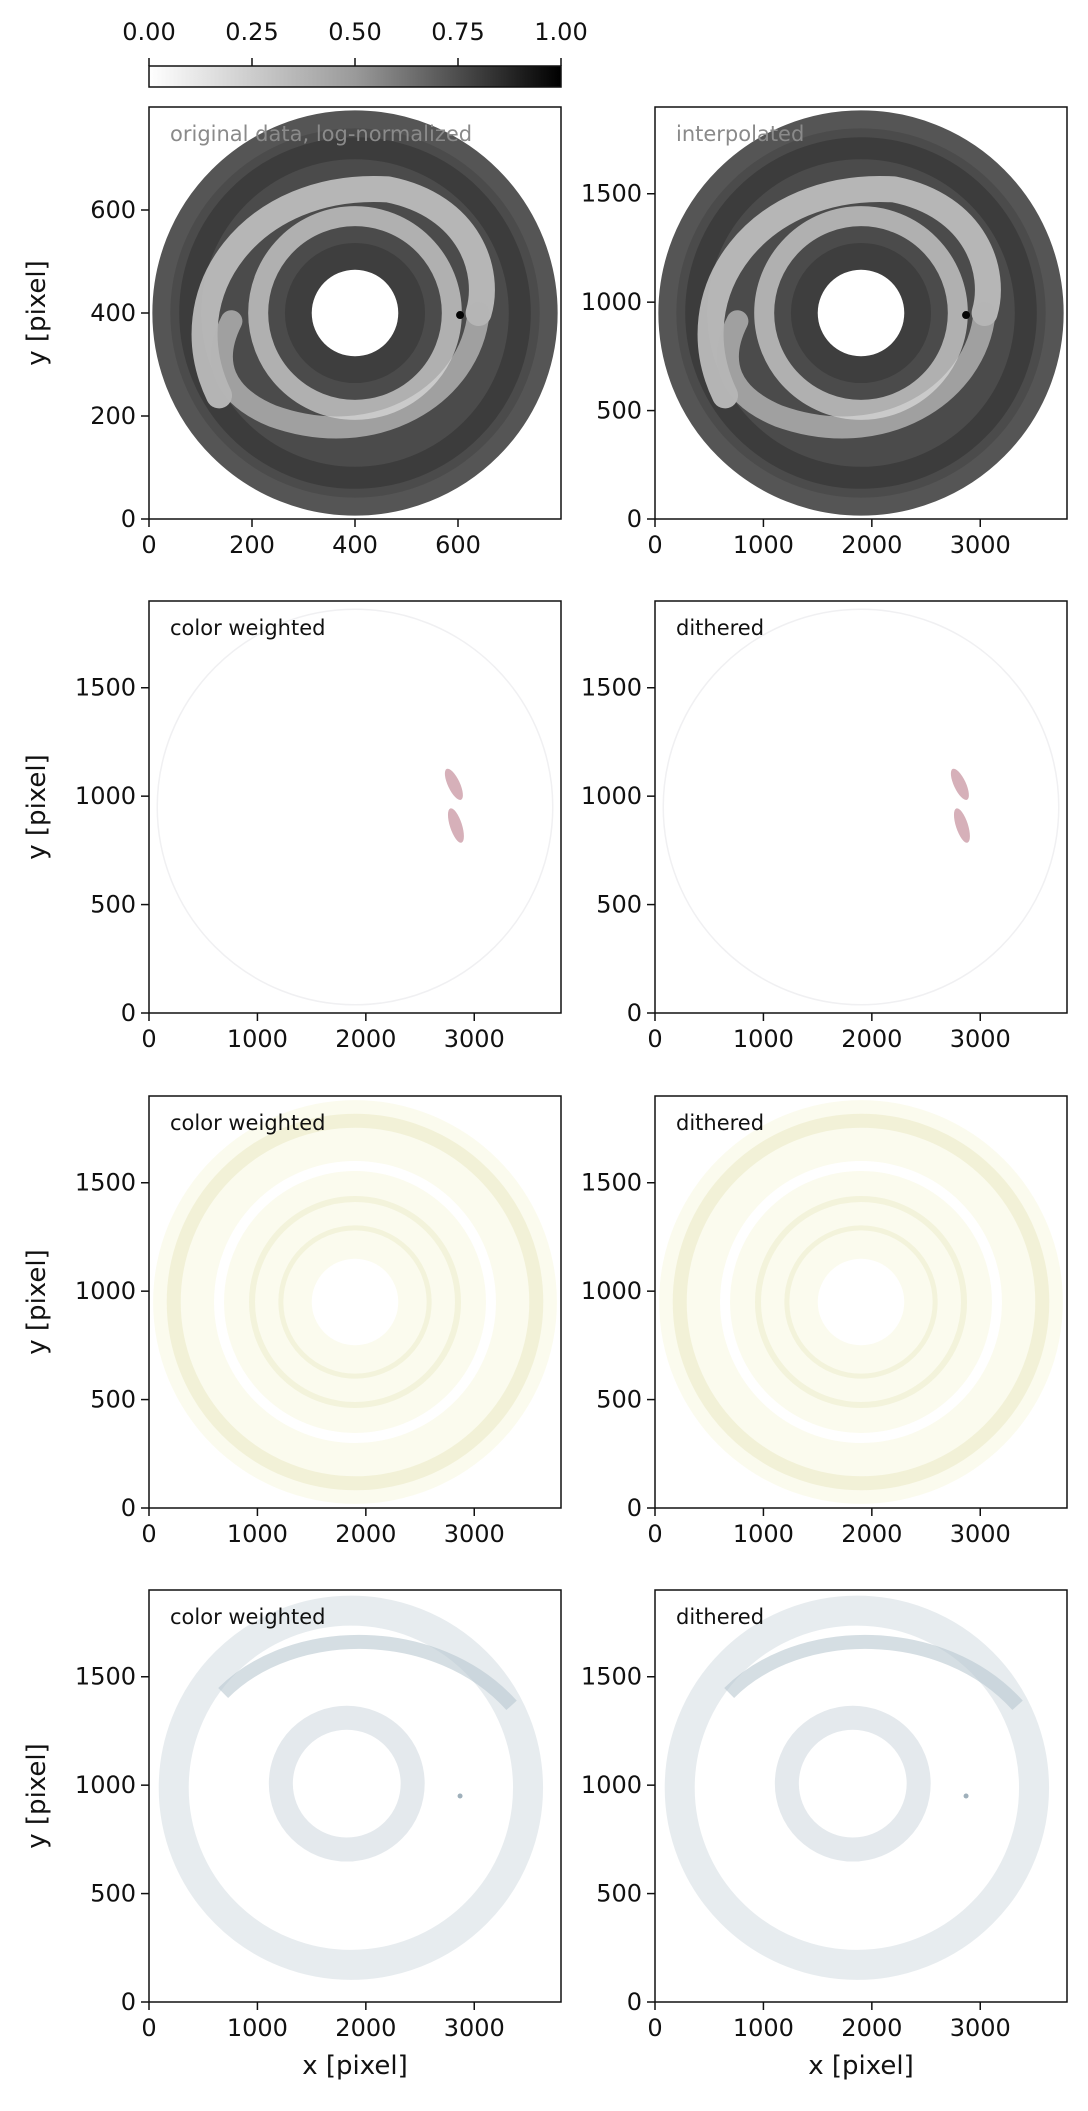  What do you see at coordinates (560, 32) in the screenshot?
I see `colorbar-tick-label: 1.00` at bounding box center [560, 32].